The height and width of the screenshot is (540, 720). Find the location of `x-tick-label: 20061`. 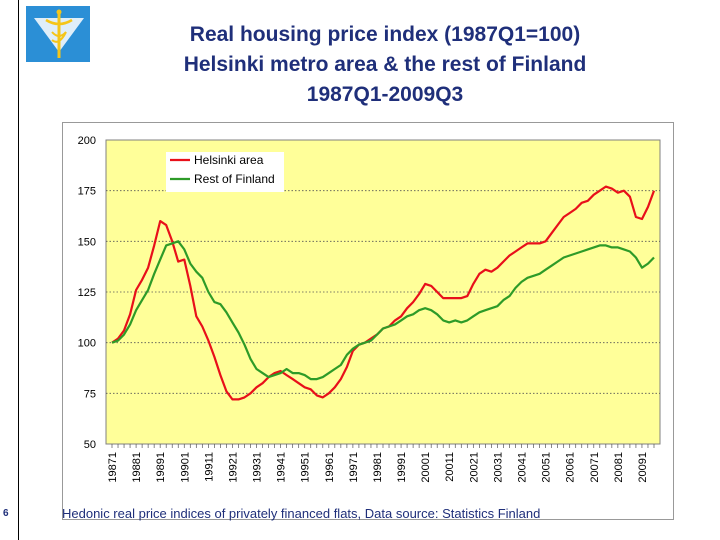

x-tick-label: 20061 is located at coordinates (571, 467).